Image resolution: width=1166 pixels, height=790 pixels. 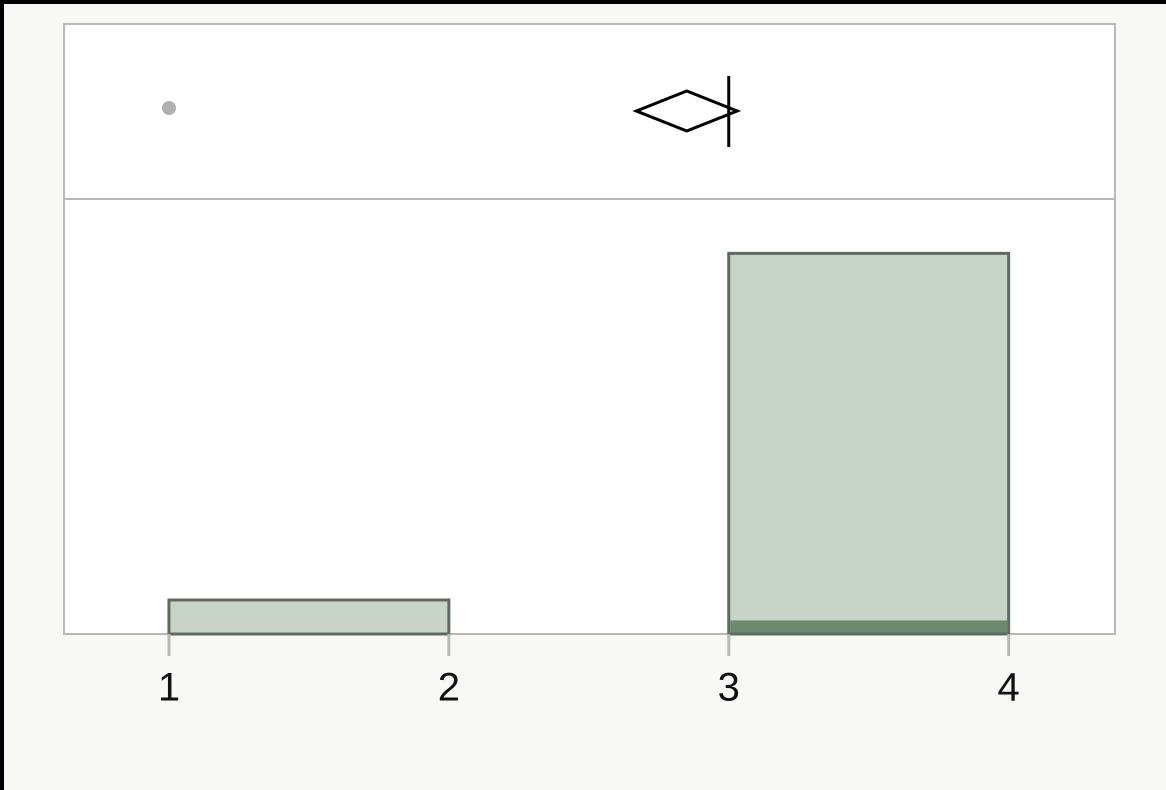 What do you see at coordinates (1009, 688) in the screenshot?
I see `x-tick-label: 4` at bounding box center [1009, 688].